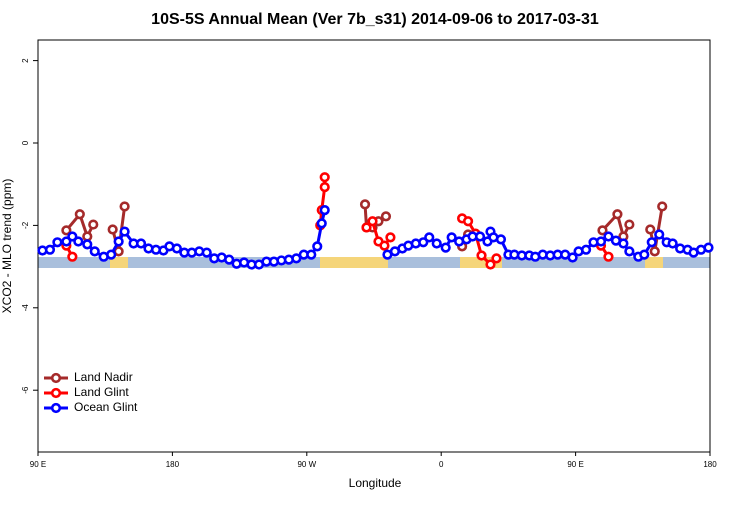  What do you see at coordinates (25, 308) in the screenshot?
I see `y-tick-label: -4` at bounding box center [25, 308].